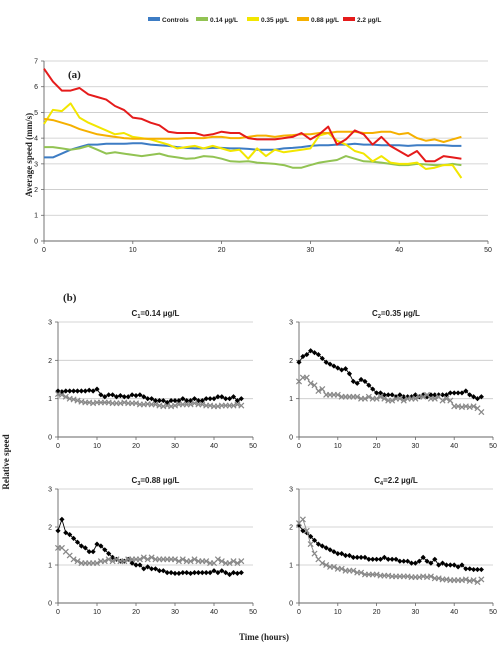 This screenshot has width=500, height=646. What do you see at coordinates (399, 250) in the screenshot?
I see `x-tick-label: 40` at bounding box center [399, 250].